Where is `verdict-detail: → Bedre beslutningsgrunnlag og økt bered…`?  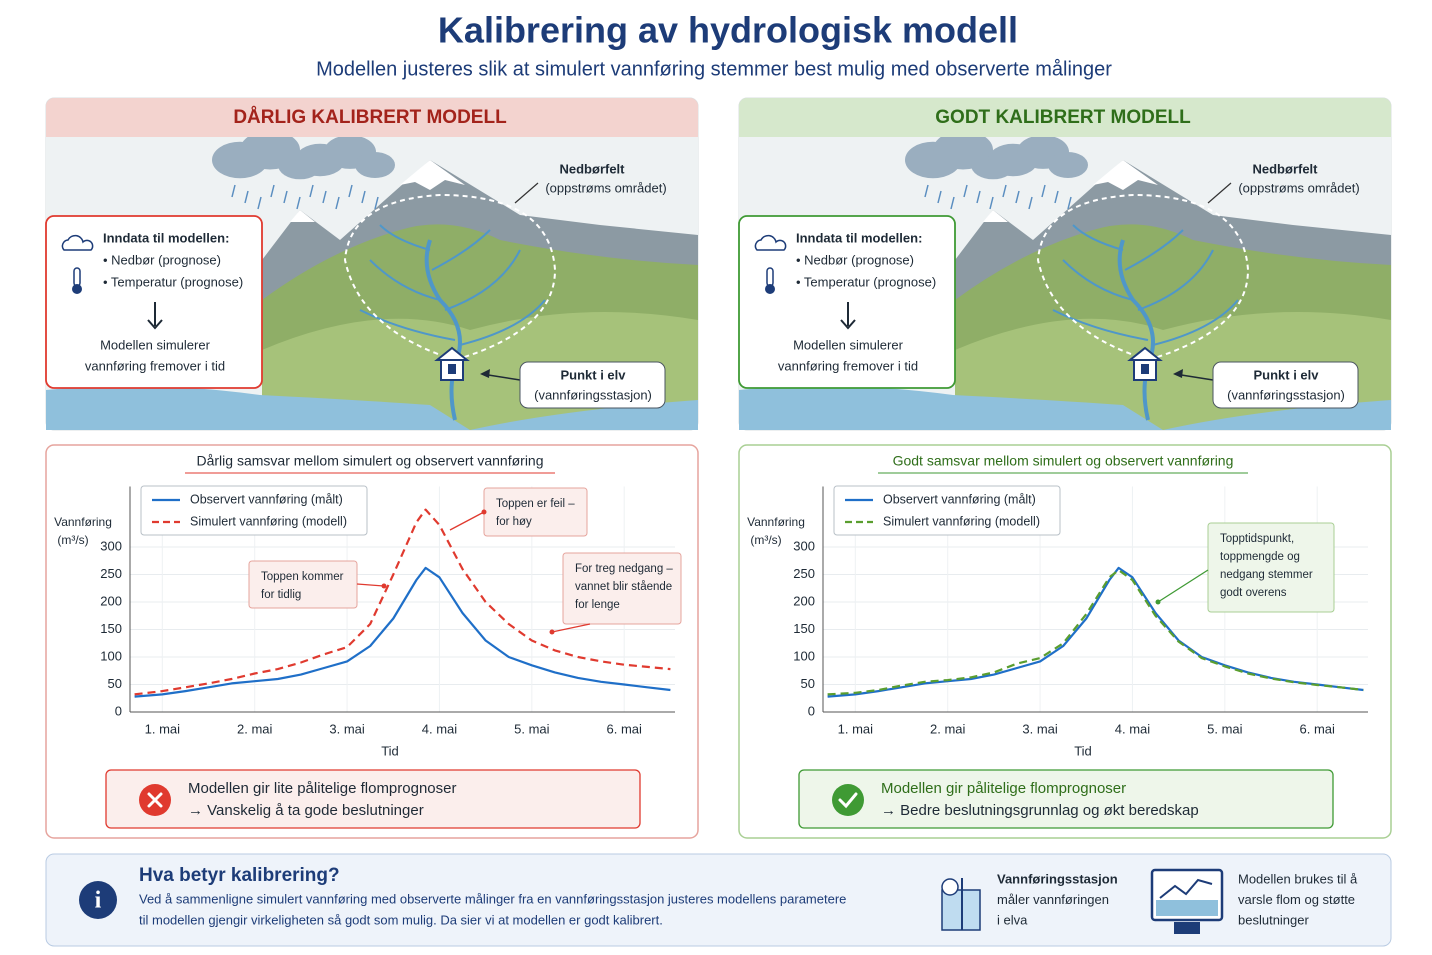
verdict-detail: → Bedre beslutningsgrunnlag og økt bered… is located at coordinates (1040, 810).